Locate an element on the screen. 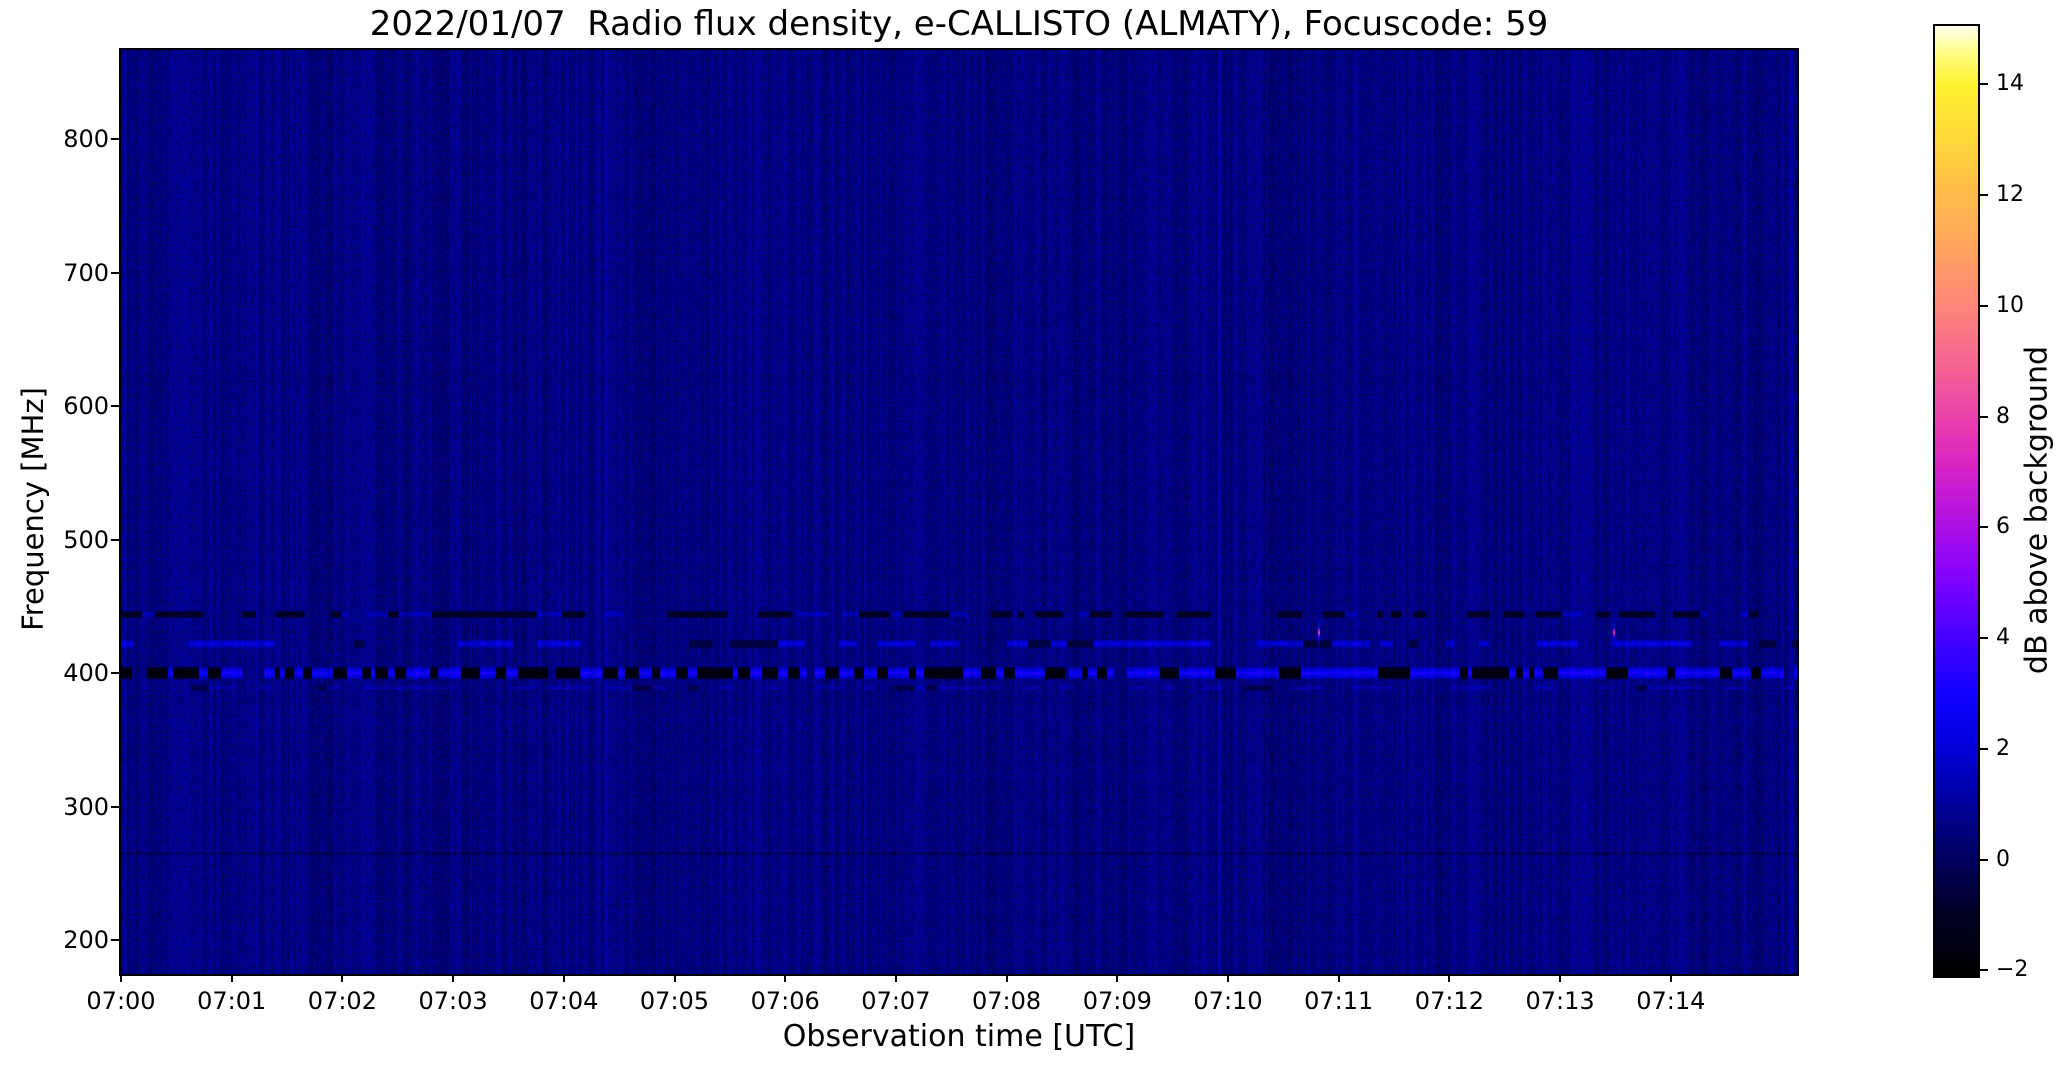 Image resolution: width=2066 pixels, height=1067 pixels. x-tick-label: 07:07 is located at coordinates (896, 1001).